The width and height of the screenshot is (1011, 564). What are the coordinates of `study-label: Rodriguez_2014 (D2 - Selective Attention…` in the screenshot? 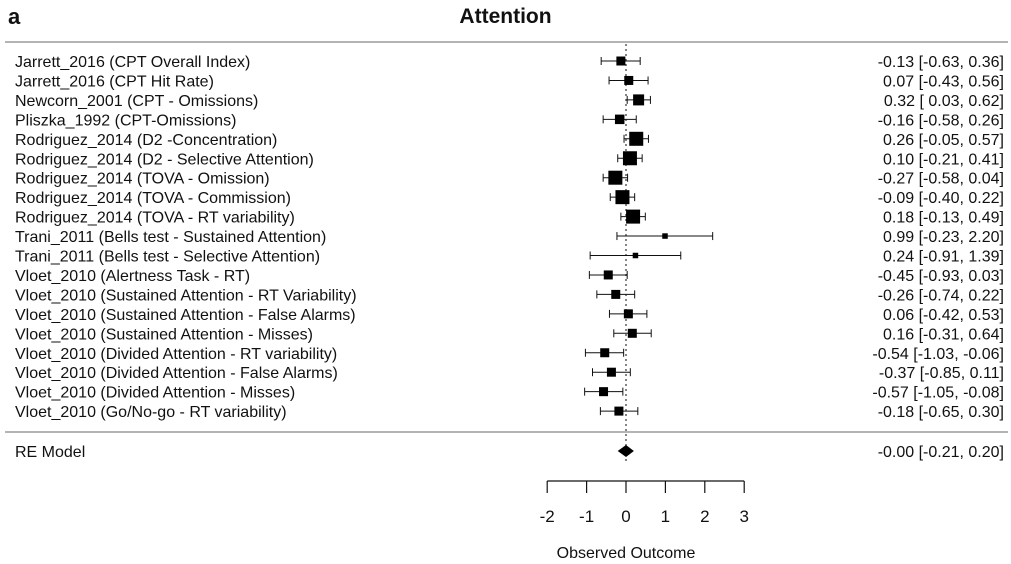 It's located at (164, 159).